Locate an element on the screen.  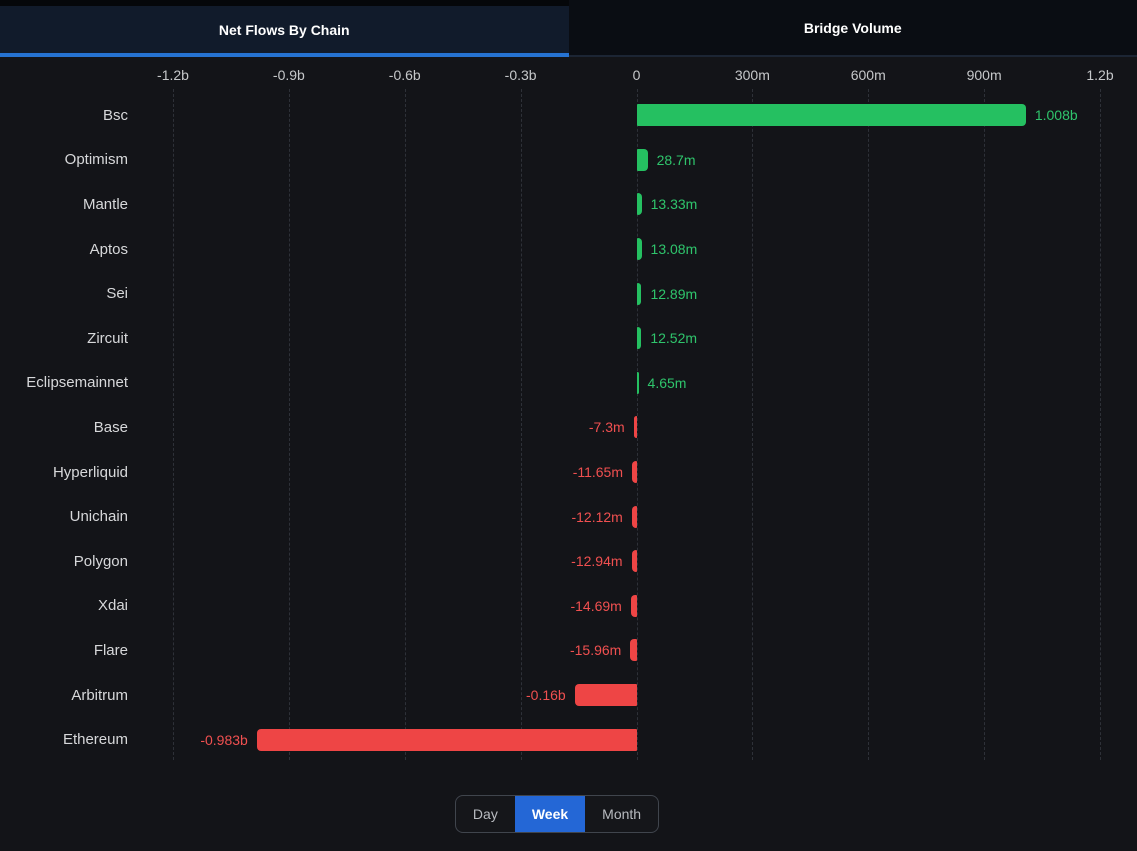
row-plot: 13.08m is located at coordinates (636, 249).